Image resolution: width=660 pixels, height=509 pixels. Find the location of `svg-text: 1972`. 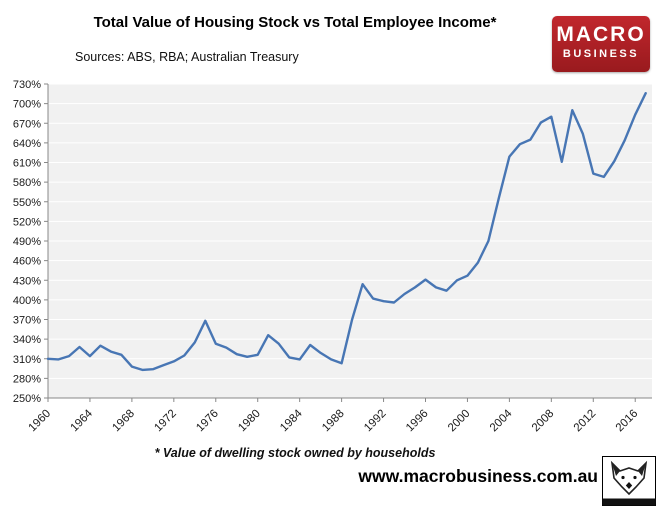

svg-text: 1972 is located at coordinates (165, 421).